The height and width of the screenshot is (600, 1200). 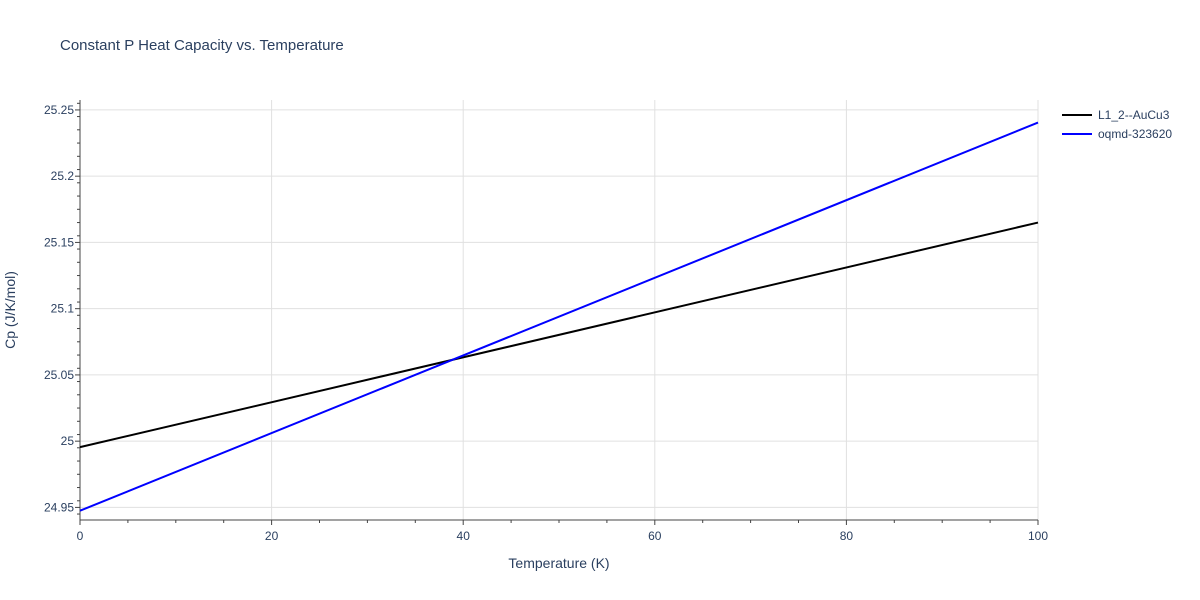 I want to click on y-tick-label: 25.15, so click(x=59, y=242).